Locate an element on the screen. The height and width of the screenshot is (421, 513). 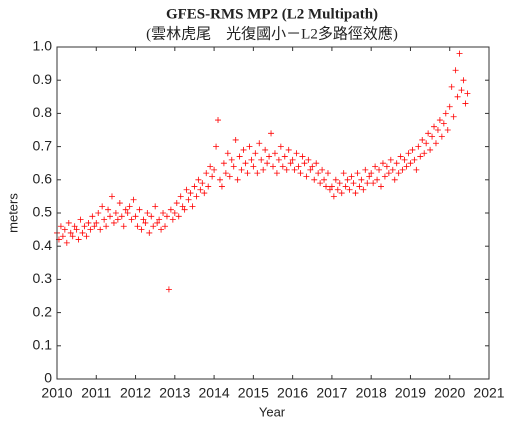
chart-subtitle: (雲林虎尾 光復國小－L2多路徑效應) is located at coordinates (272, 33).